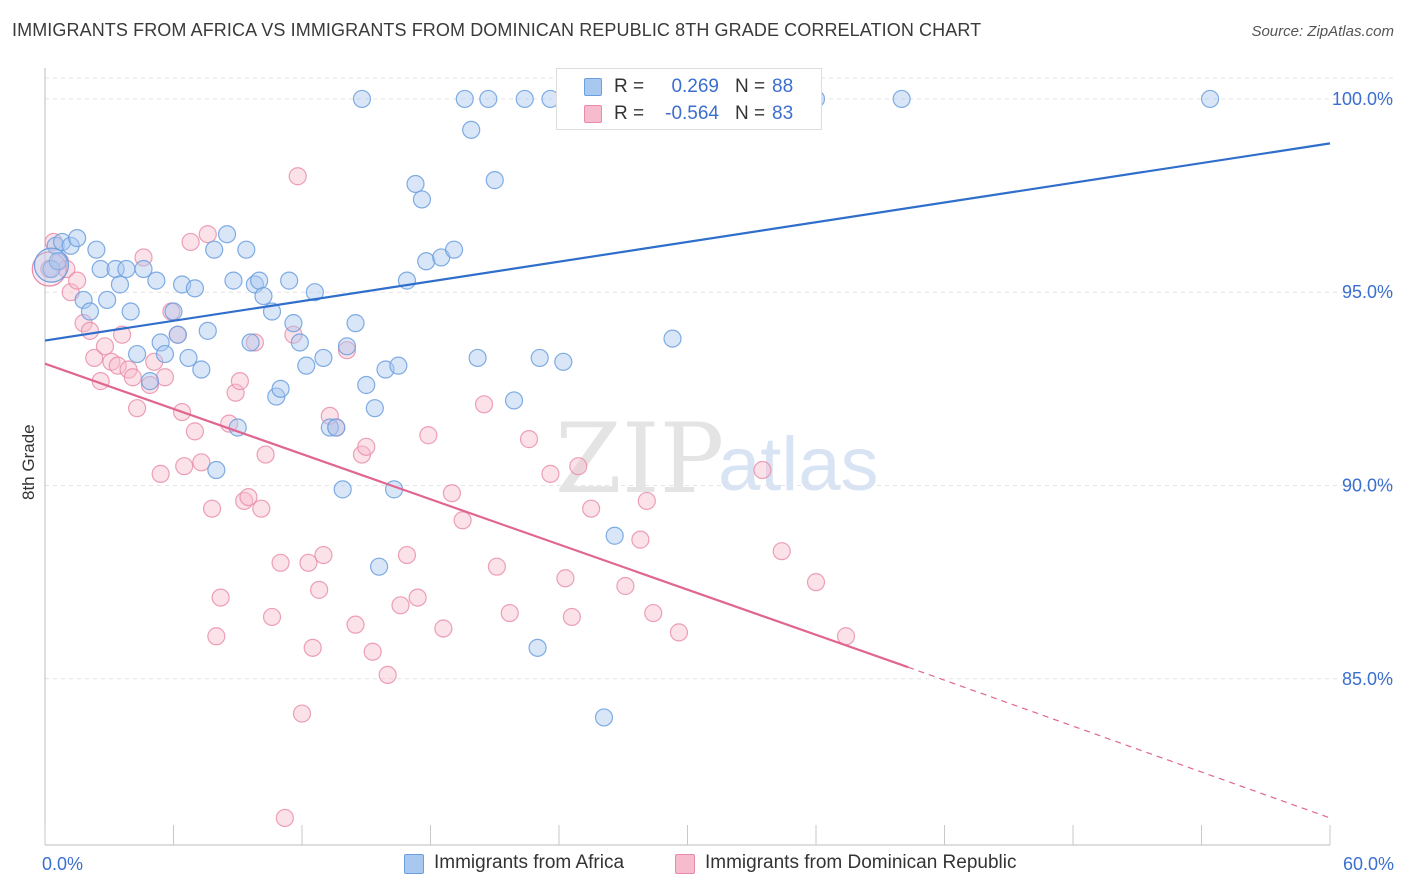  What do you see at coordinates (62, 864) in the screenshot?
I see `x-tick-label: 0.0%` at bounding box center [62, 864].